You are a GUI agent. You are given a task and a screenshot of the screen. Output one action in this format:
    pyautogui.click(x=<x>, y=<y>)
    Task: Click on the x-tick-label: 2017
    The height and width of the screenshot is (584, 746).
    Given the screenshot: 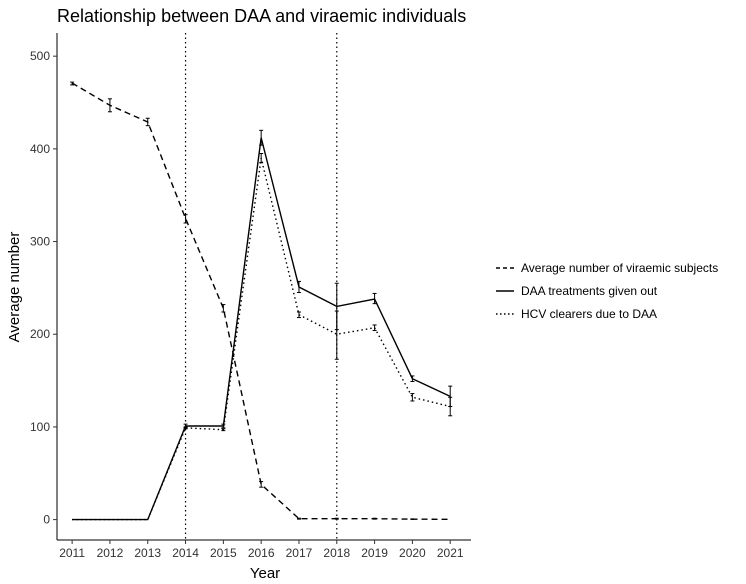 What is the action you would take?
    pyautogui.click(x=299, y=553)
    